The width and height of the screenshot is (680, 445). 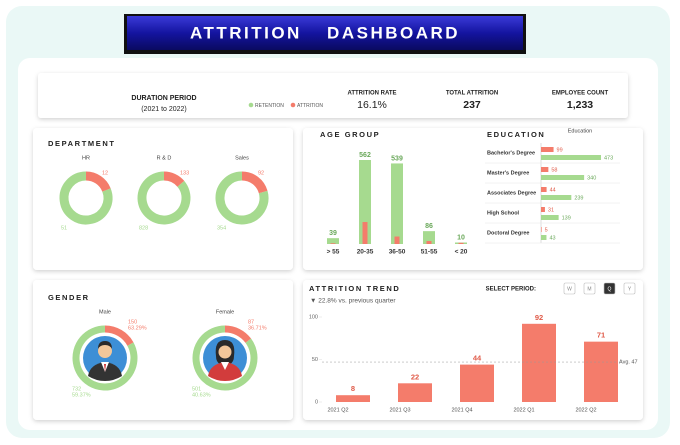 What do you see at coordinates (429, 252) in the screenshot?
I see `x-tick-label: 51-55` at bounding box center [429, 252].